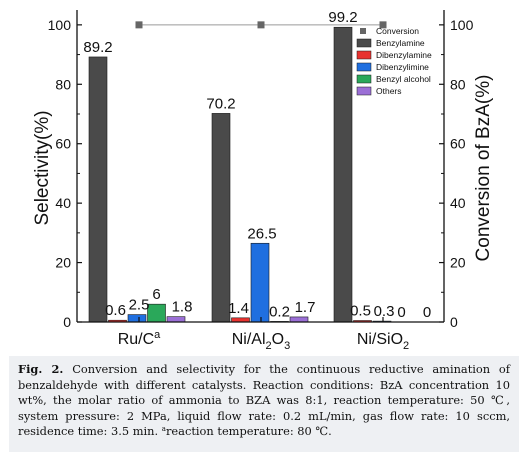 This screenshot has width=528, height=454. What do you see at coordinates (462, 25) in the screenshot?
I see `y-tick-label-right-100: 100` at bounding box center [462, 25].